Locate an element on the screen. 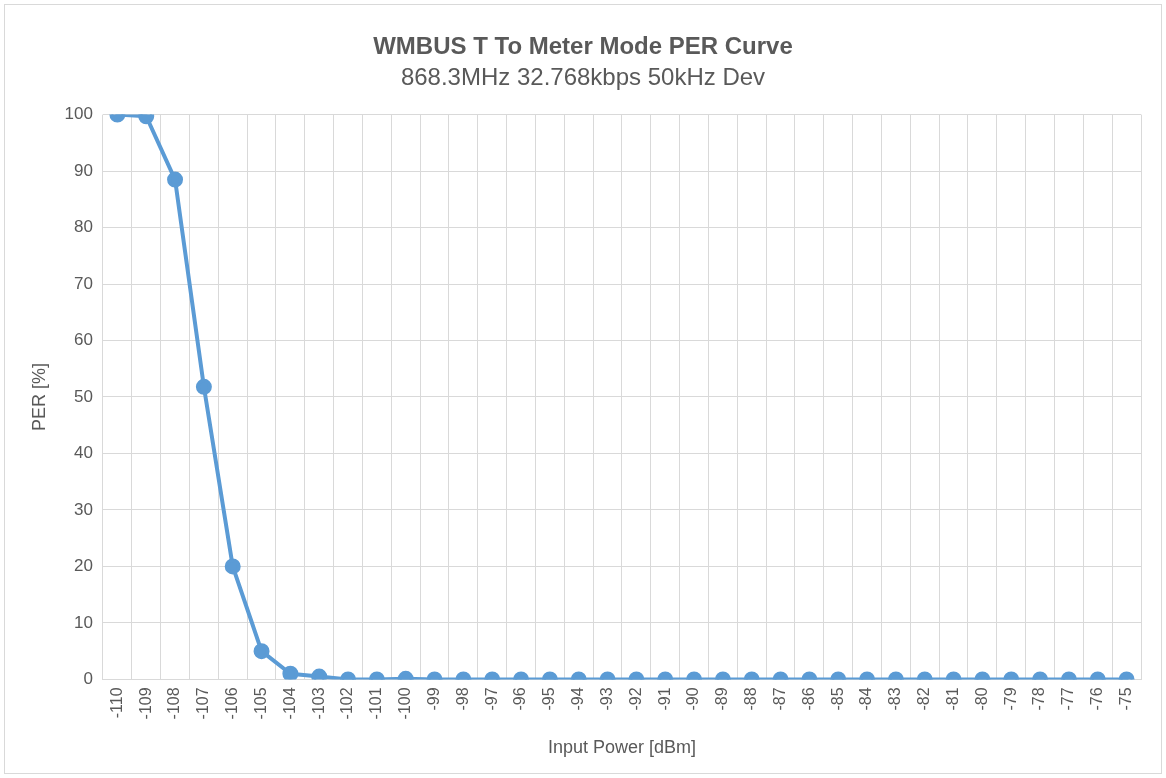  x-tick-label: -87 is located at coordinates (779, 699).